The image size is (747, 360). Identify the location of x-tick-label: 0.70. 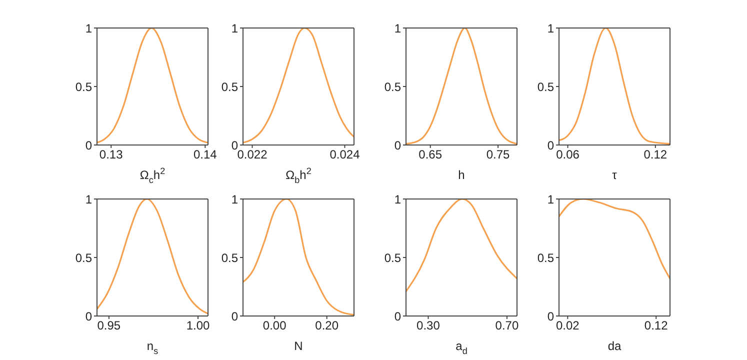
(507, 325).